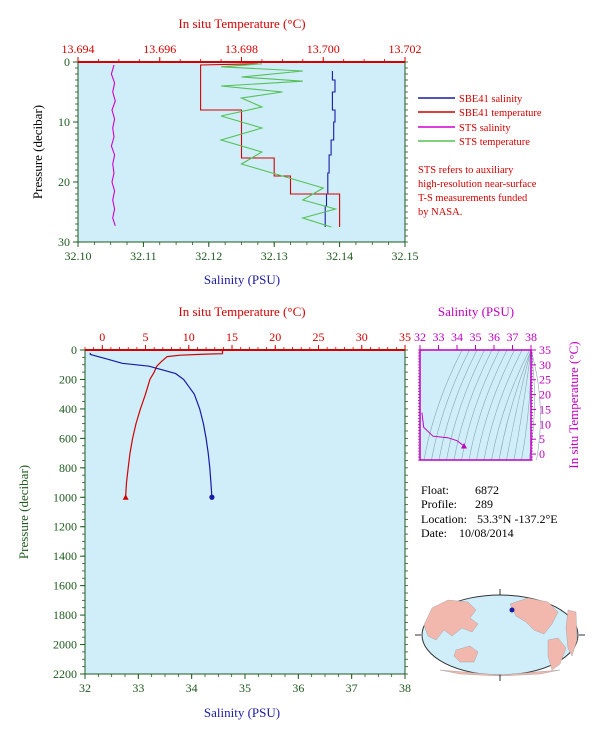  Describe the element at coordinates (434, 533) in the screenshot. I see `date-label: Date:` at that location.